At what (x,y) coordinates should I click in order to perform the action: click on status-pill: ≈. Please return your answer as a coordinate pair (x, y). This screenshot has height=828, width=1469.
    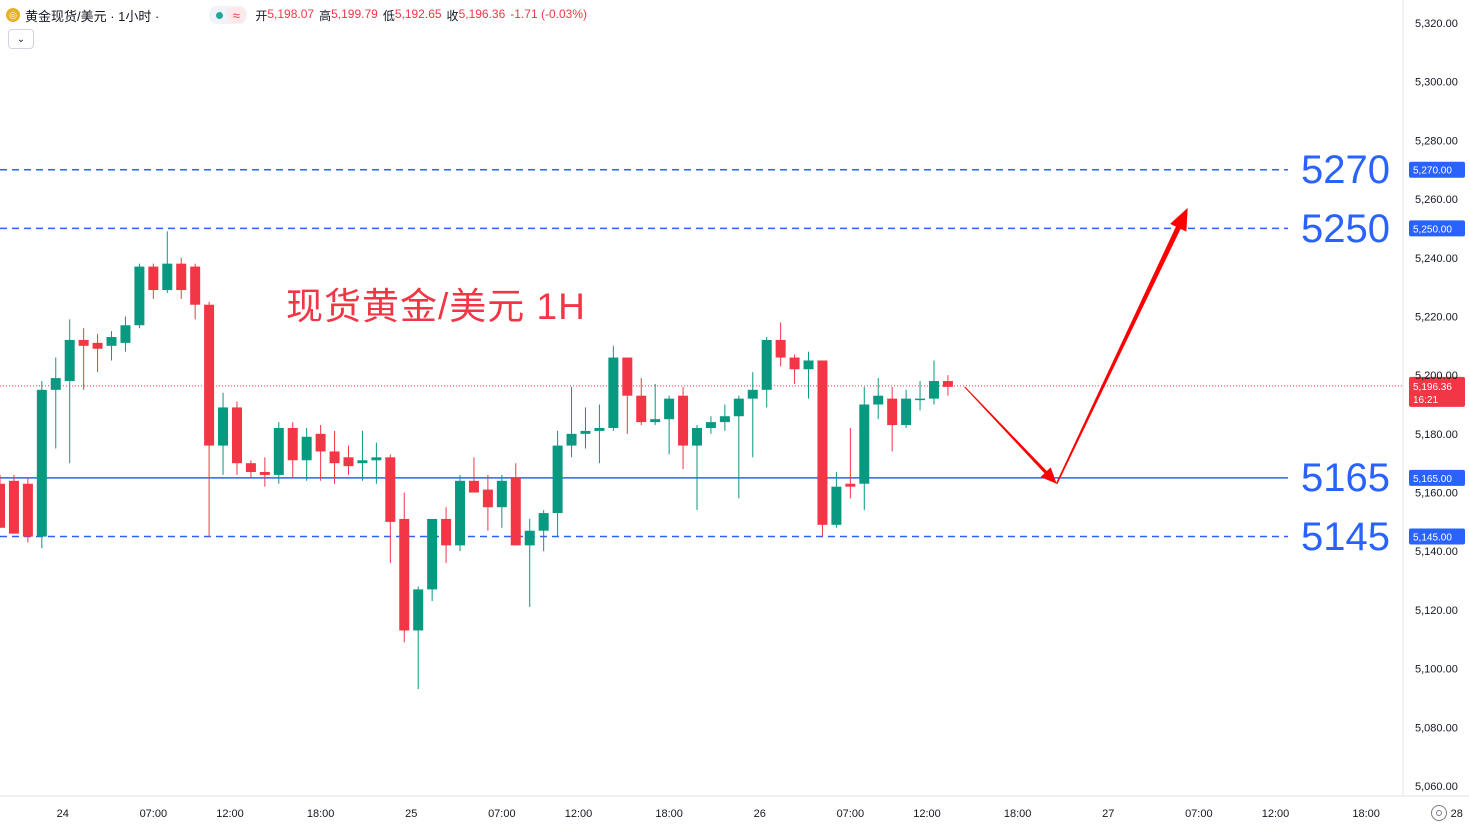
    Looking at the image, I should click on (228, 15).